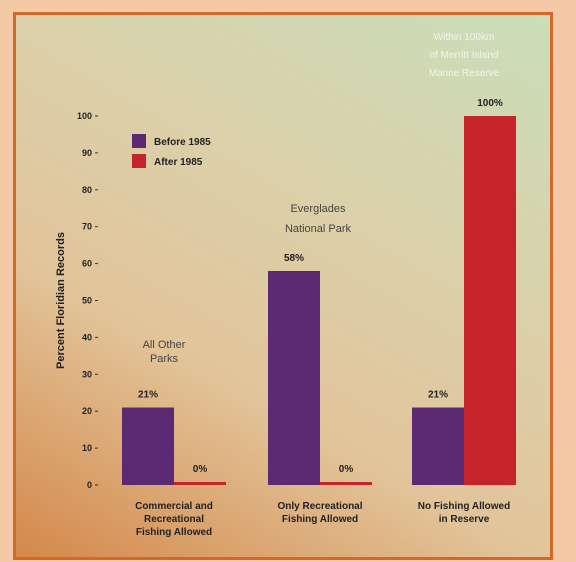 The image size is (576, 562). Describe the element at coordinates (490, 103) in the screenshot. I see `bar-value-label: 100%` at that location.